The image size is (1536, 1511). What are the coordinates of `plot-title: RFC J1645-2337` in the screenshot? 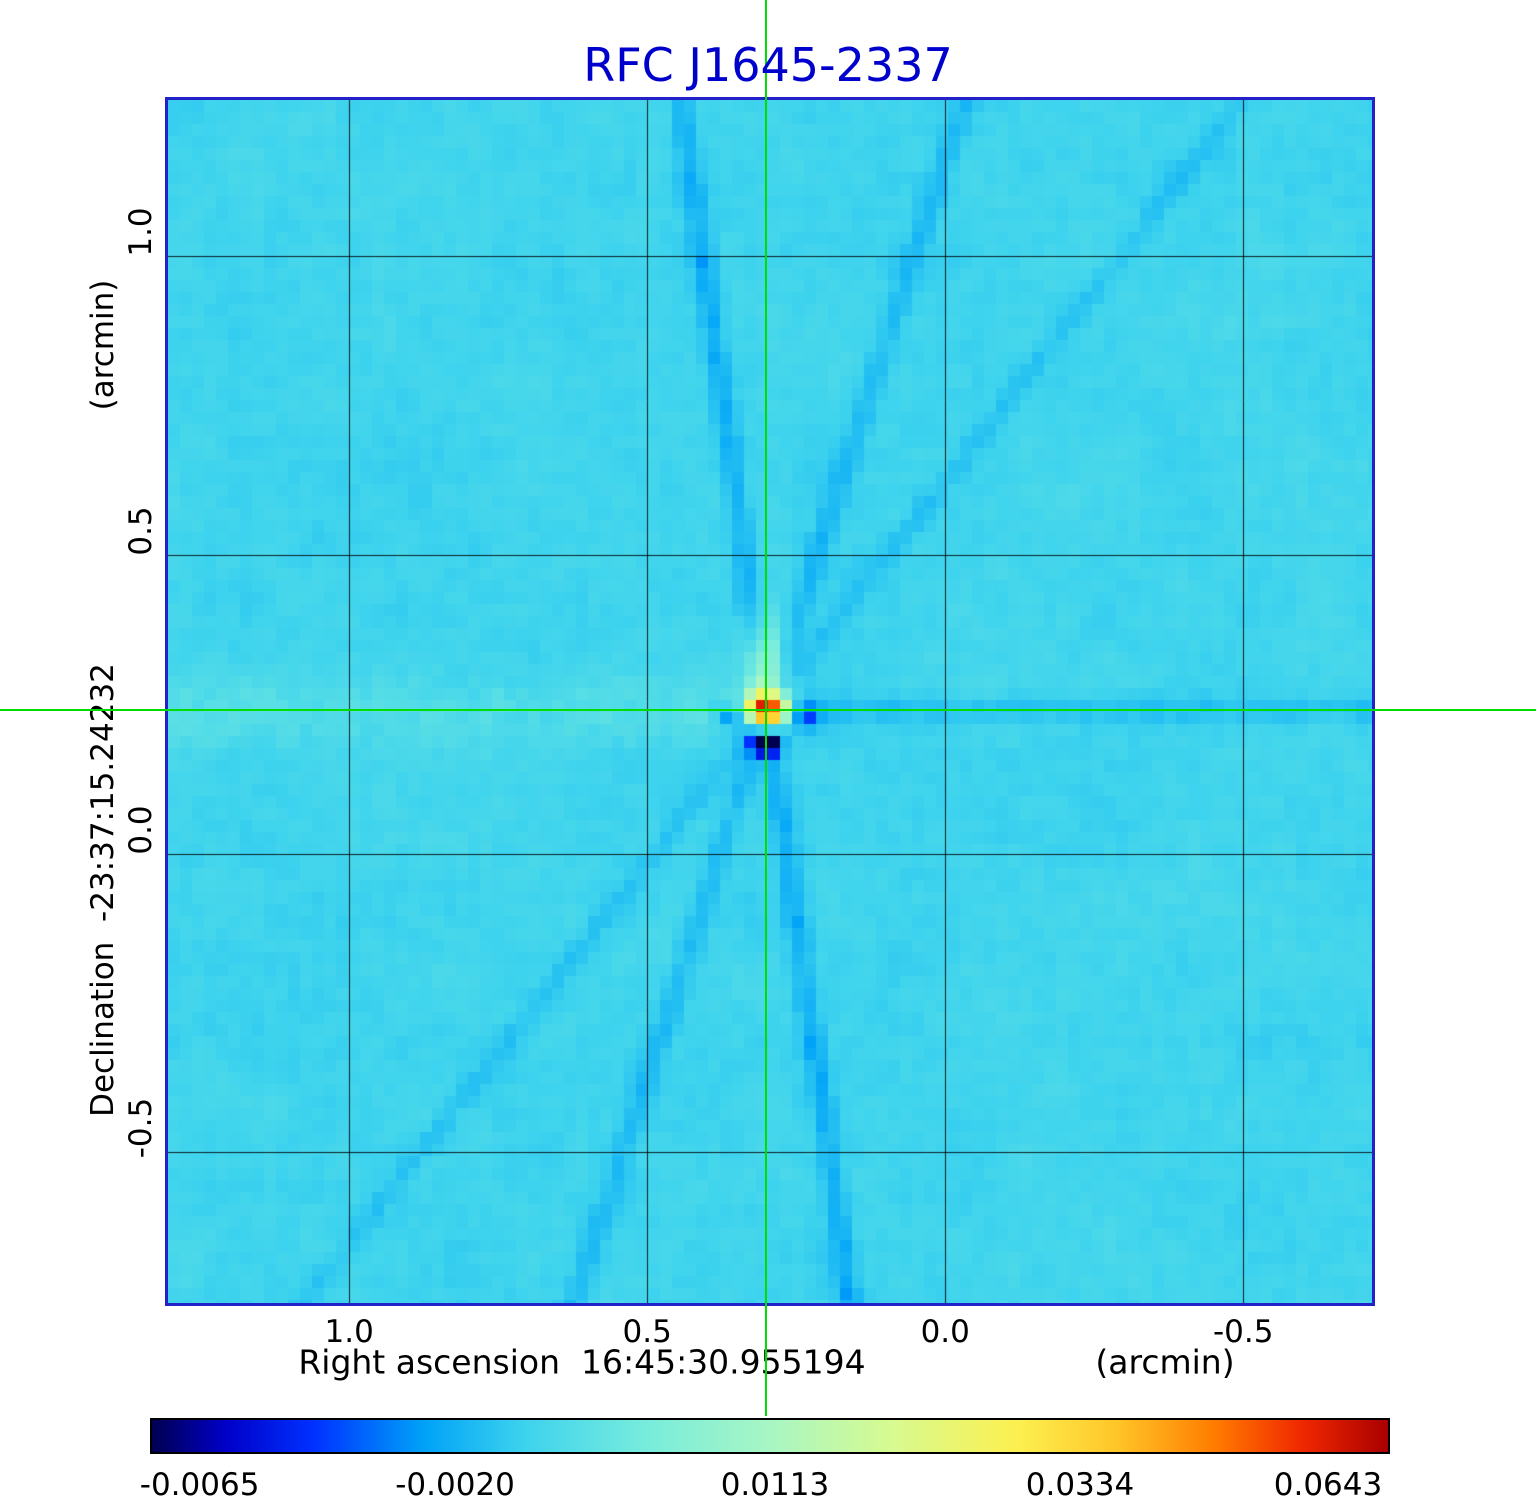 It's located at (768, 65).